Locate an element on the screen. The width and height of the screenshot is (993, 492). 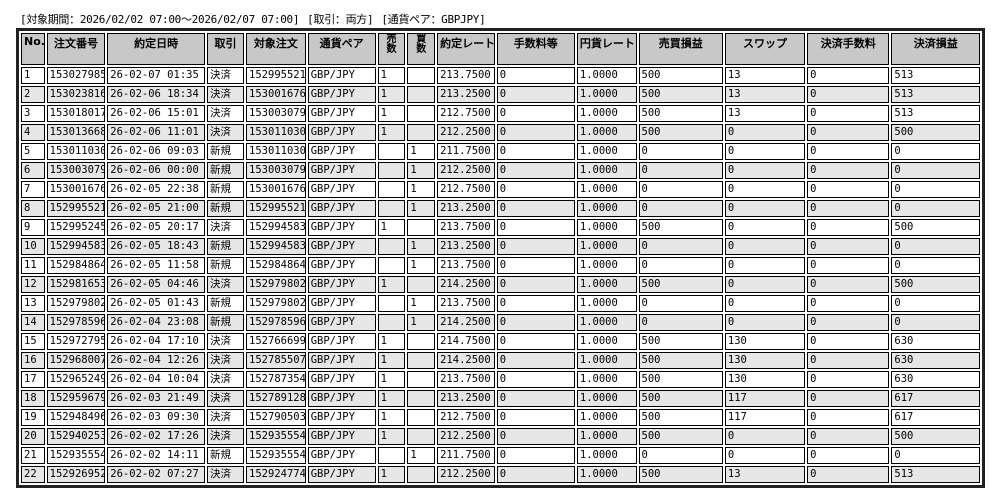
cell-exec-datetime: 26-02-06 09:03 is located at coordinates (156, 151).